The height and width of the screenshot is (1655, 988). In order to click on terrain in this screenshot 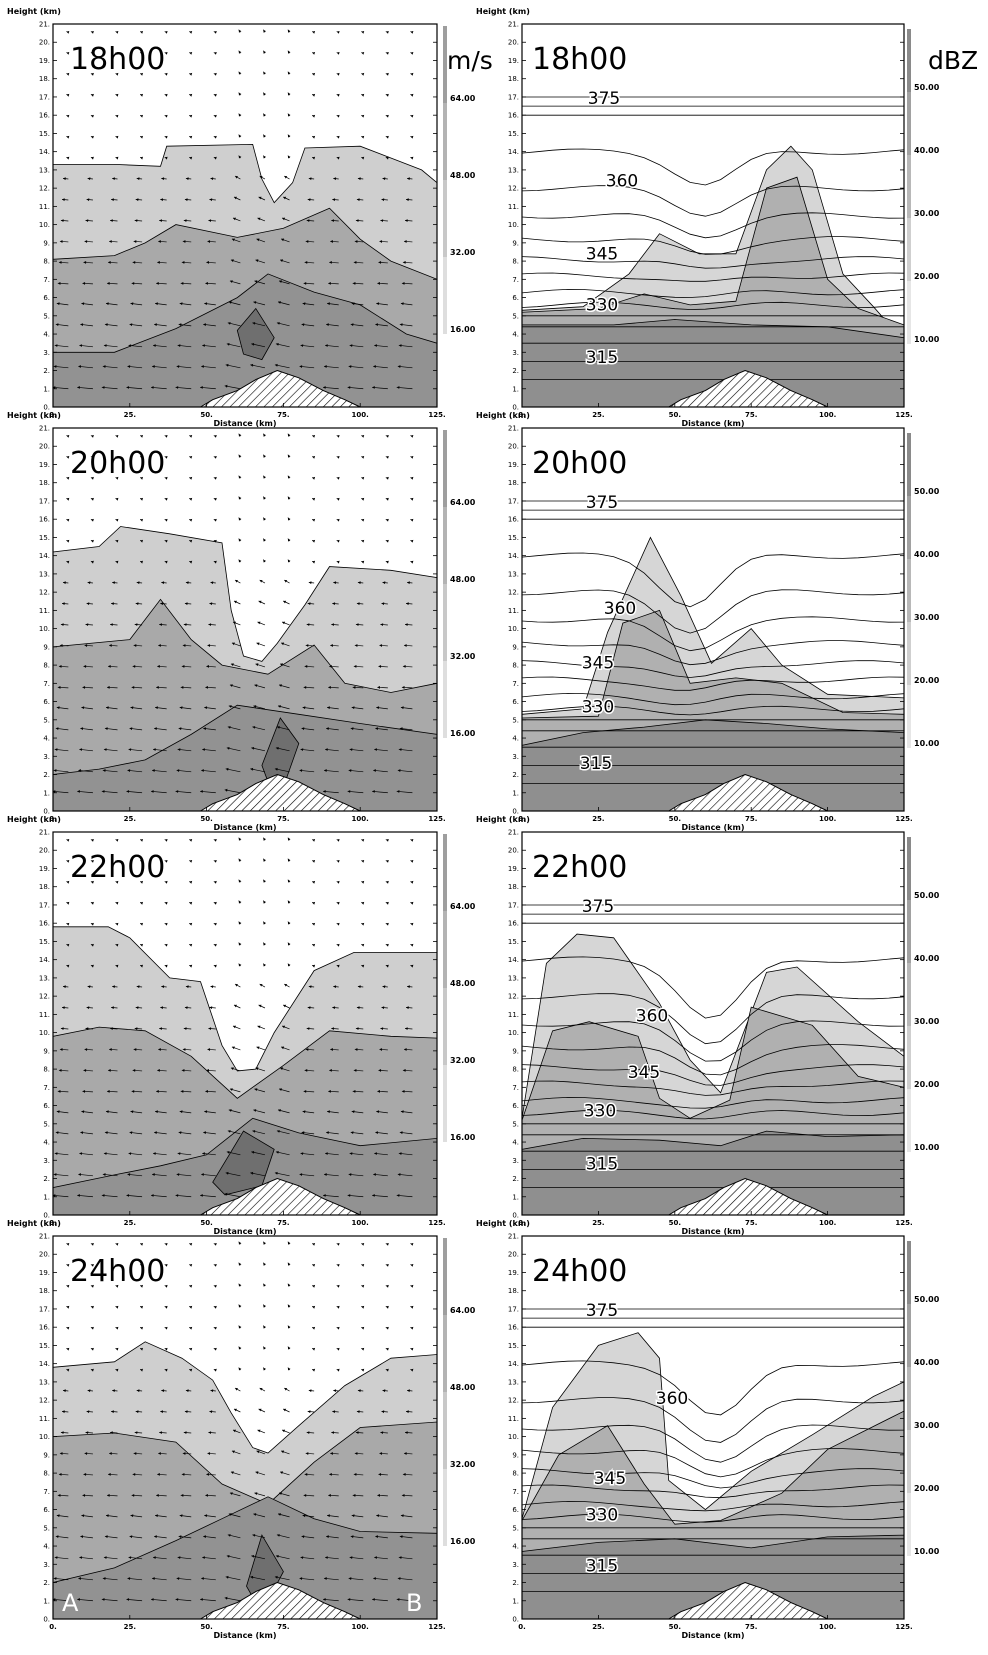, I will do `click(279, 388)`.